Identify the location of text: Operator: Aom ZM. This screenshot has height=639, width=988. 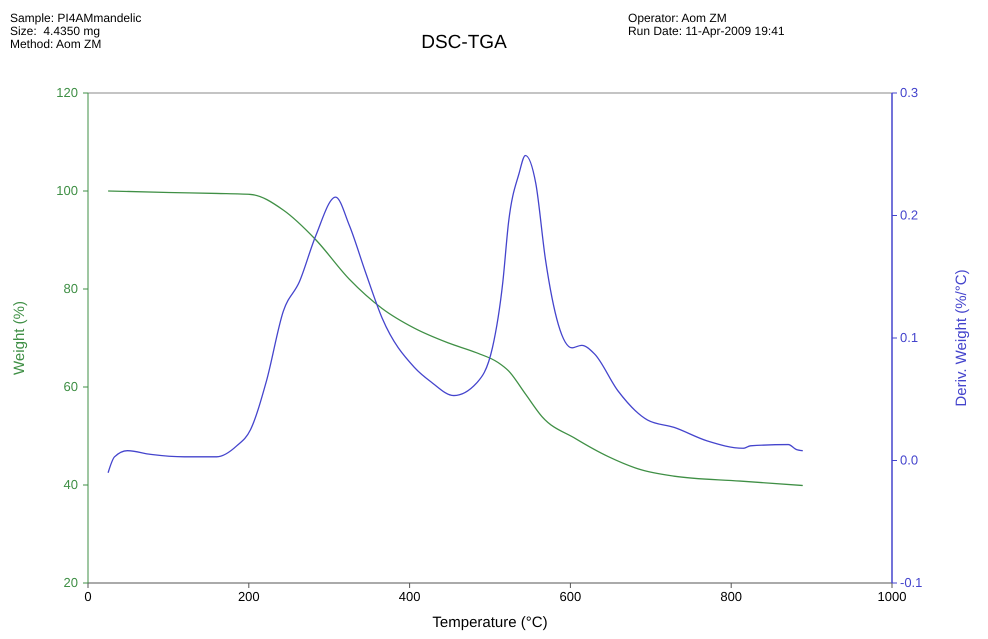
(677, 18).